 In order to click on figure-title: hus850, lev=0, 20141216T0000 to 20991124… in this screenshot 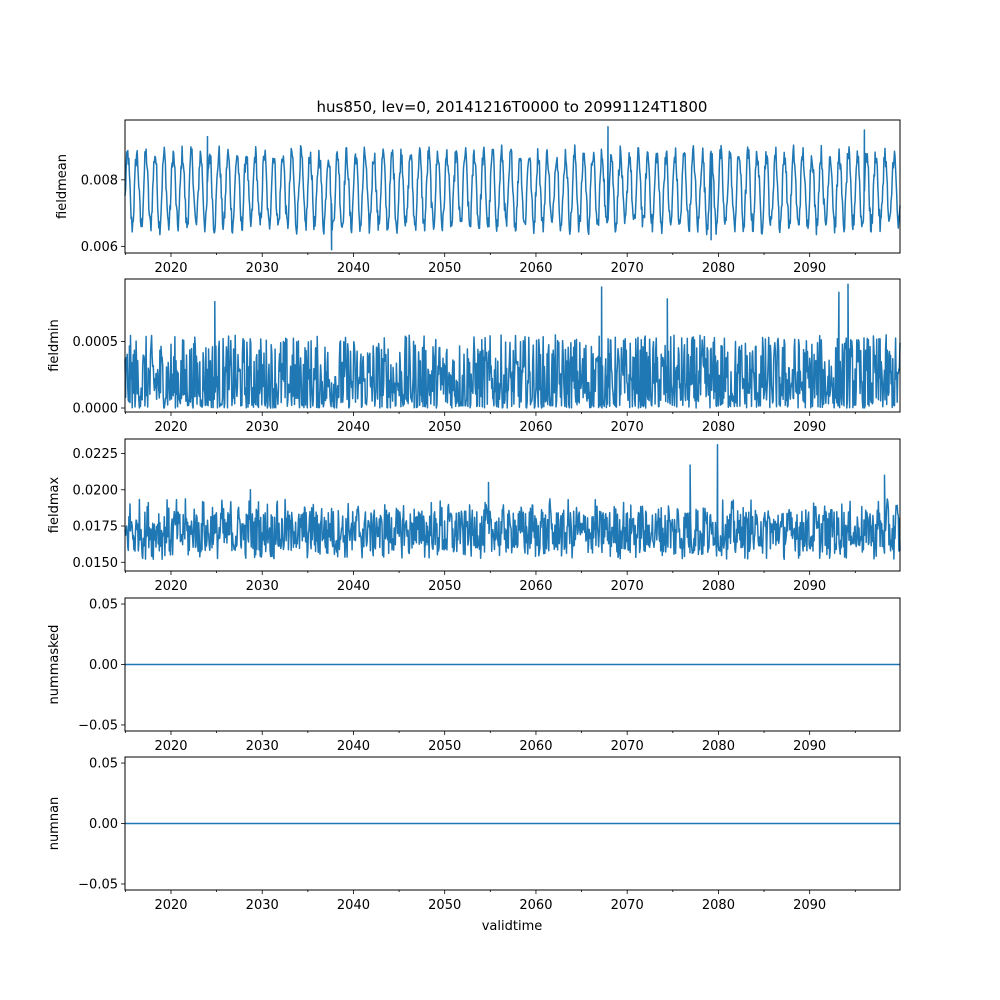, I will do `click(512, 107)`.